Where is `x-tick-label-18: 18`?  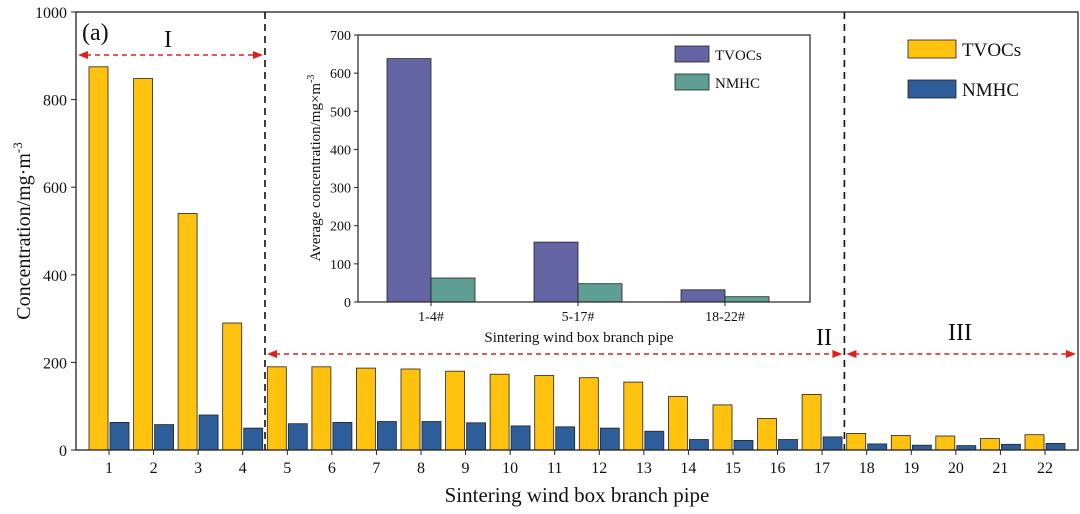
x-tick-label-18: 18 is located at coordinates (867, 468).